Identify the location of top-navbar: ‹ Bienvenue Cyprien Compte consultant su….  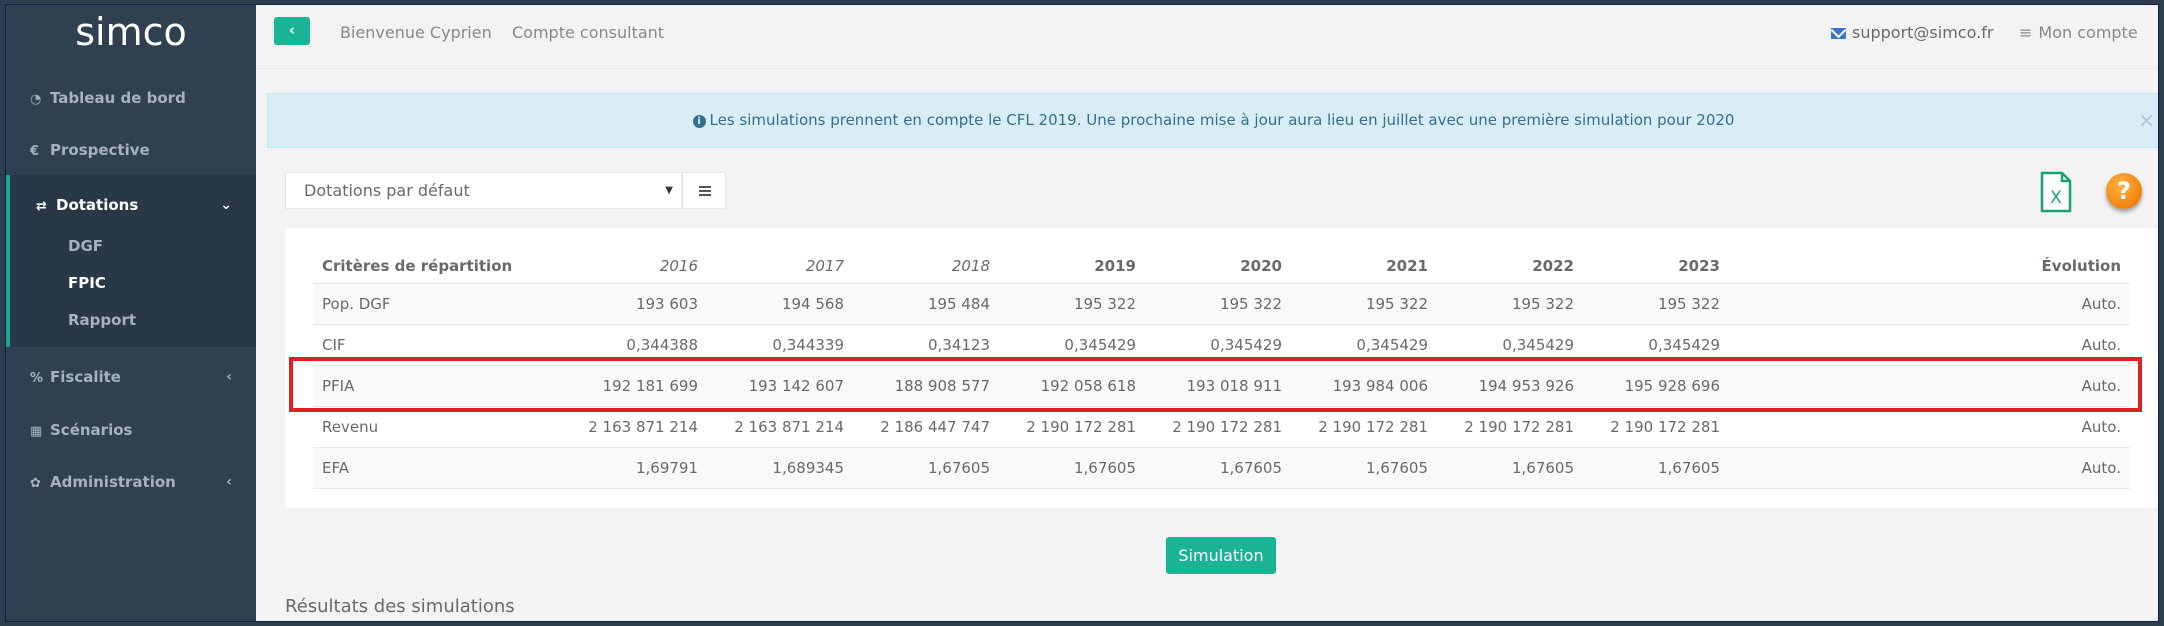
(1207, 37).